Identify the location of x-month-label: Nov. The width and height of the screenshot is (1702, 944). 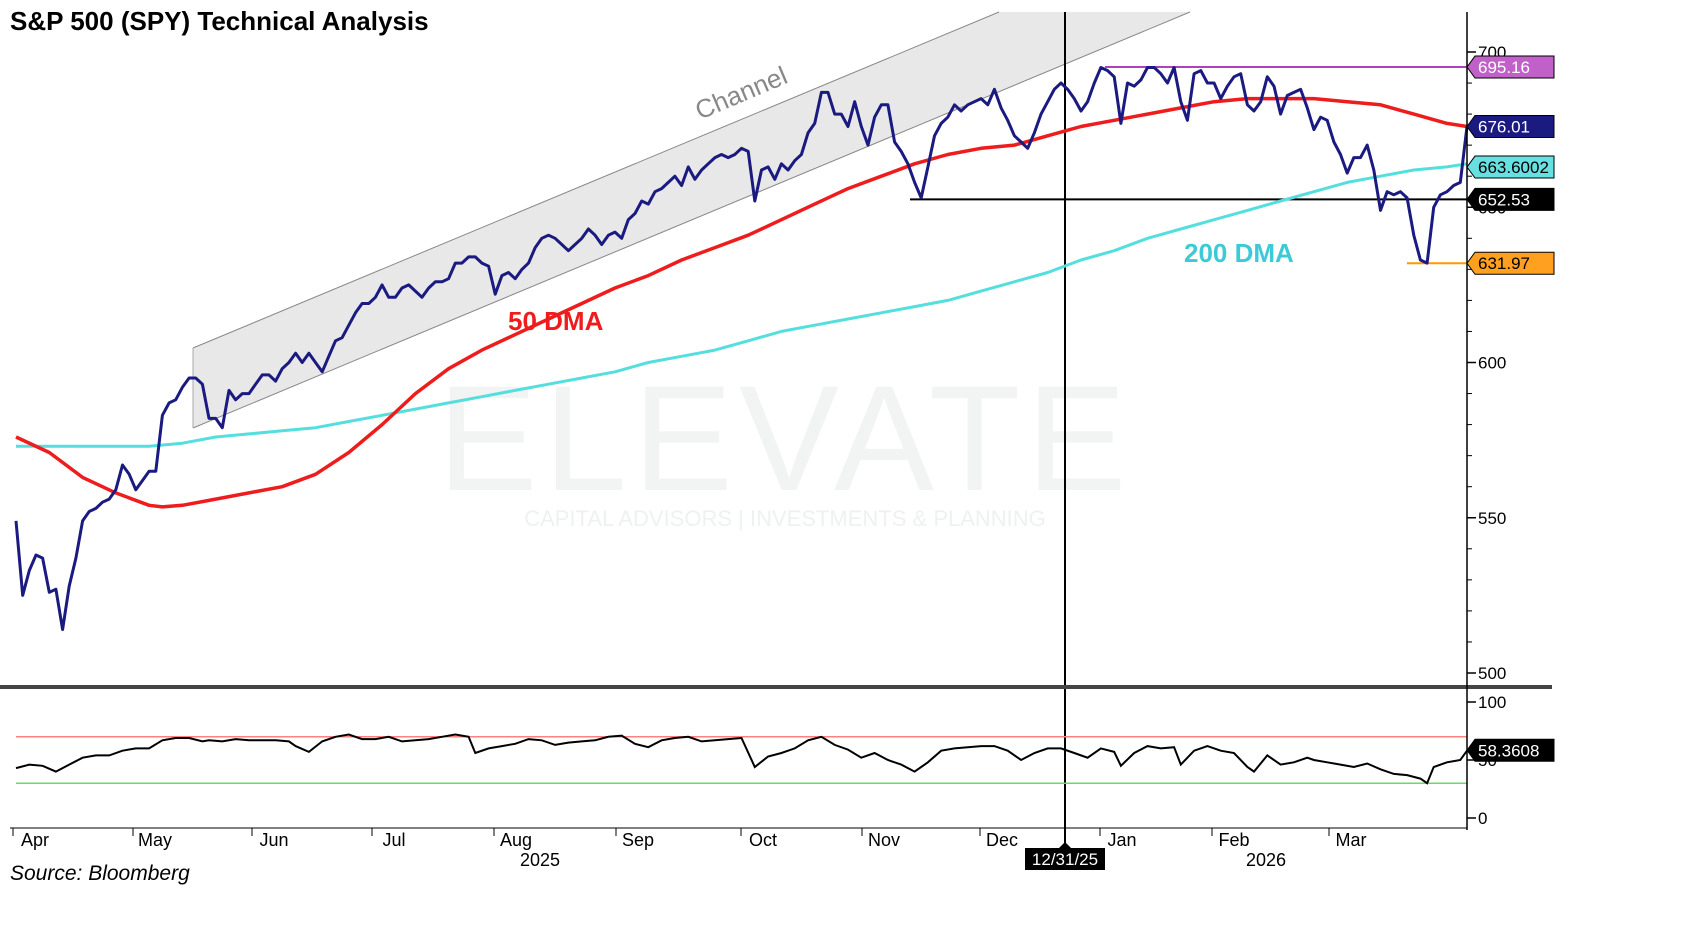
(884, 840).